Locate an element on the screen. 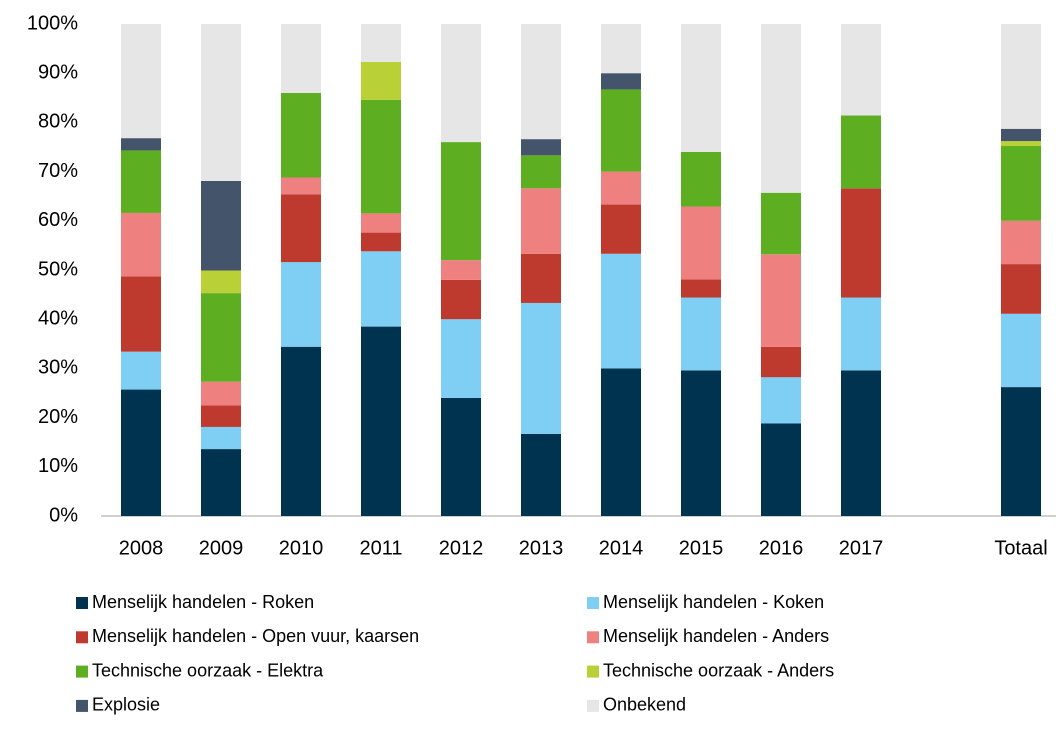  legend-label: Onbekend is located at coordinates (644, 705).